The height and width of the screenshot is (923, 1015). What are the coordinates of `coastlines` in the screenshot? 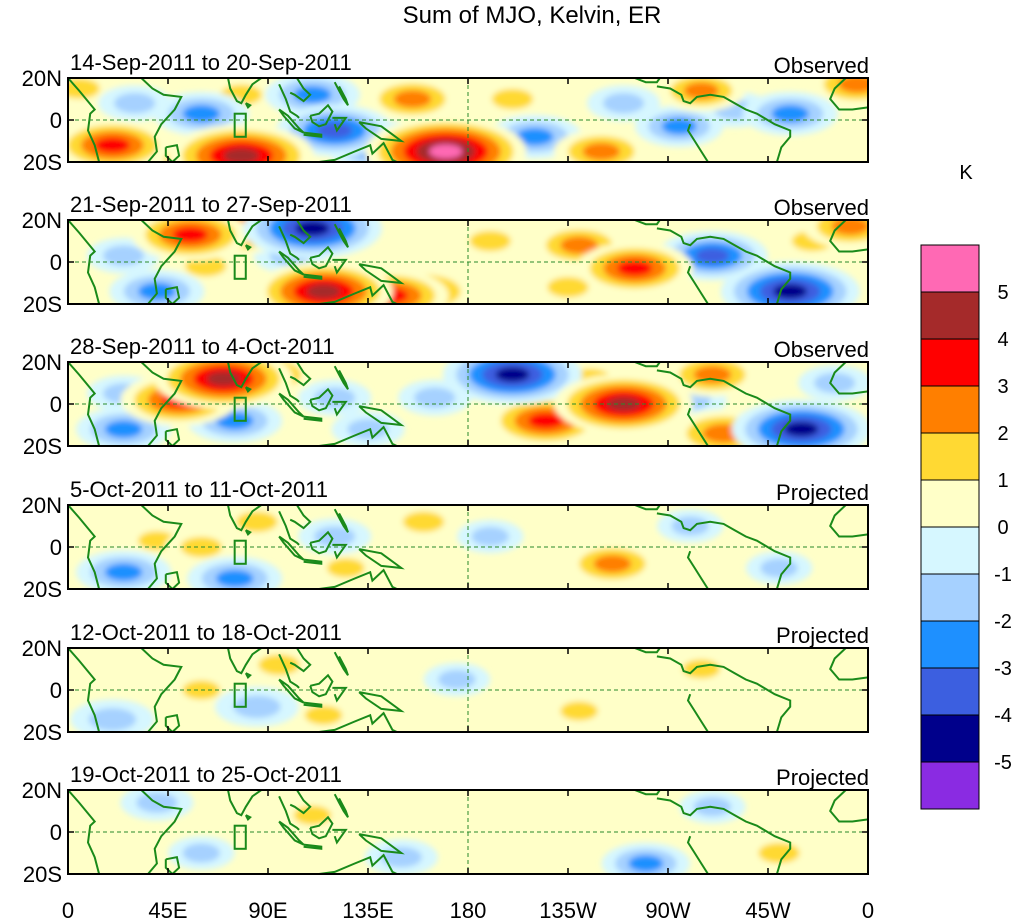 It's located at (468, 690).